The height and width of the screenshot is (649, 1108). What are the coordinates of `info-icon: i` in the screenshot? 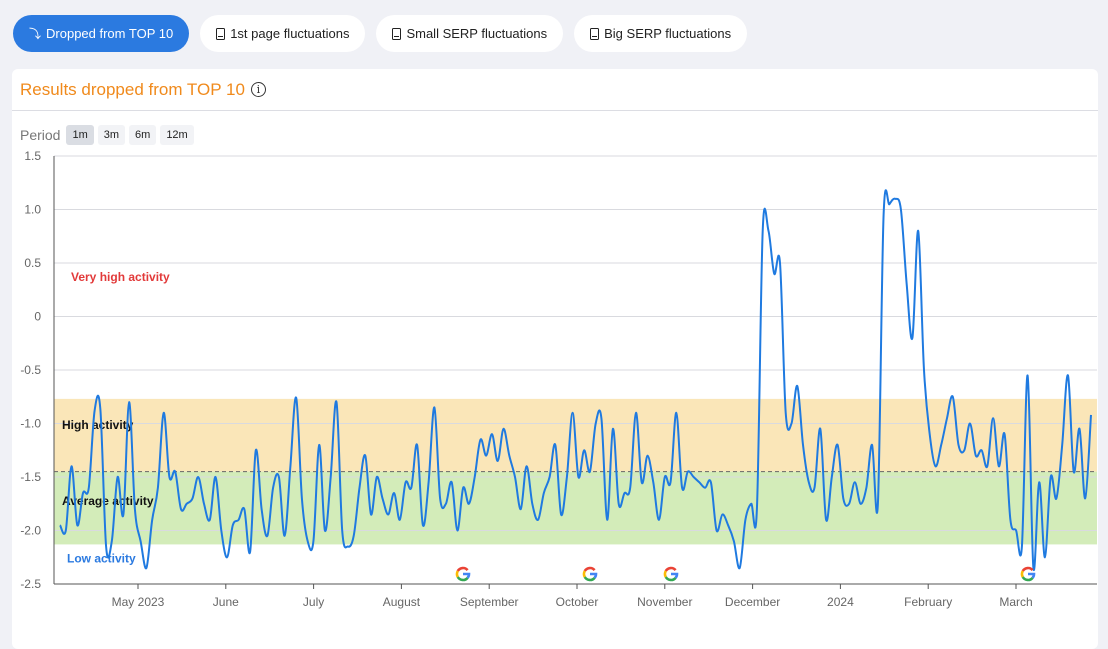 It's located at (258, 89).